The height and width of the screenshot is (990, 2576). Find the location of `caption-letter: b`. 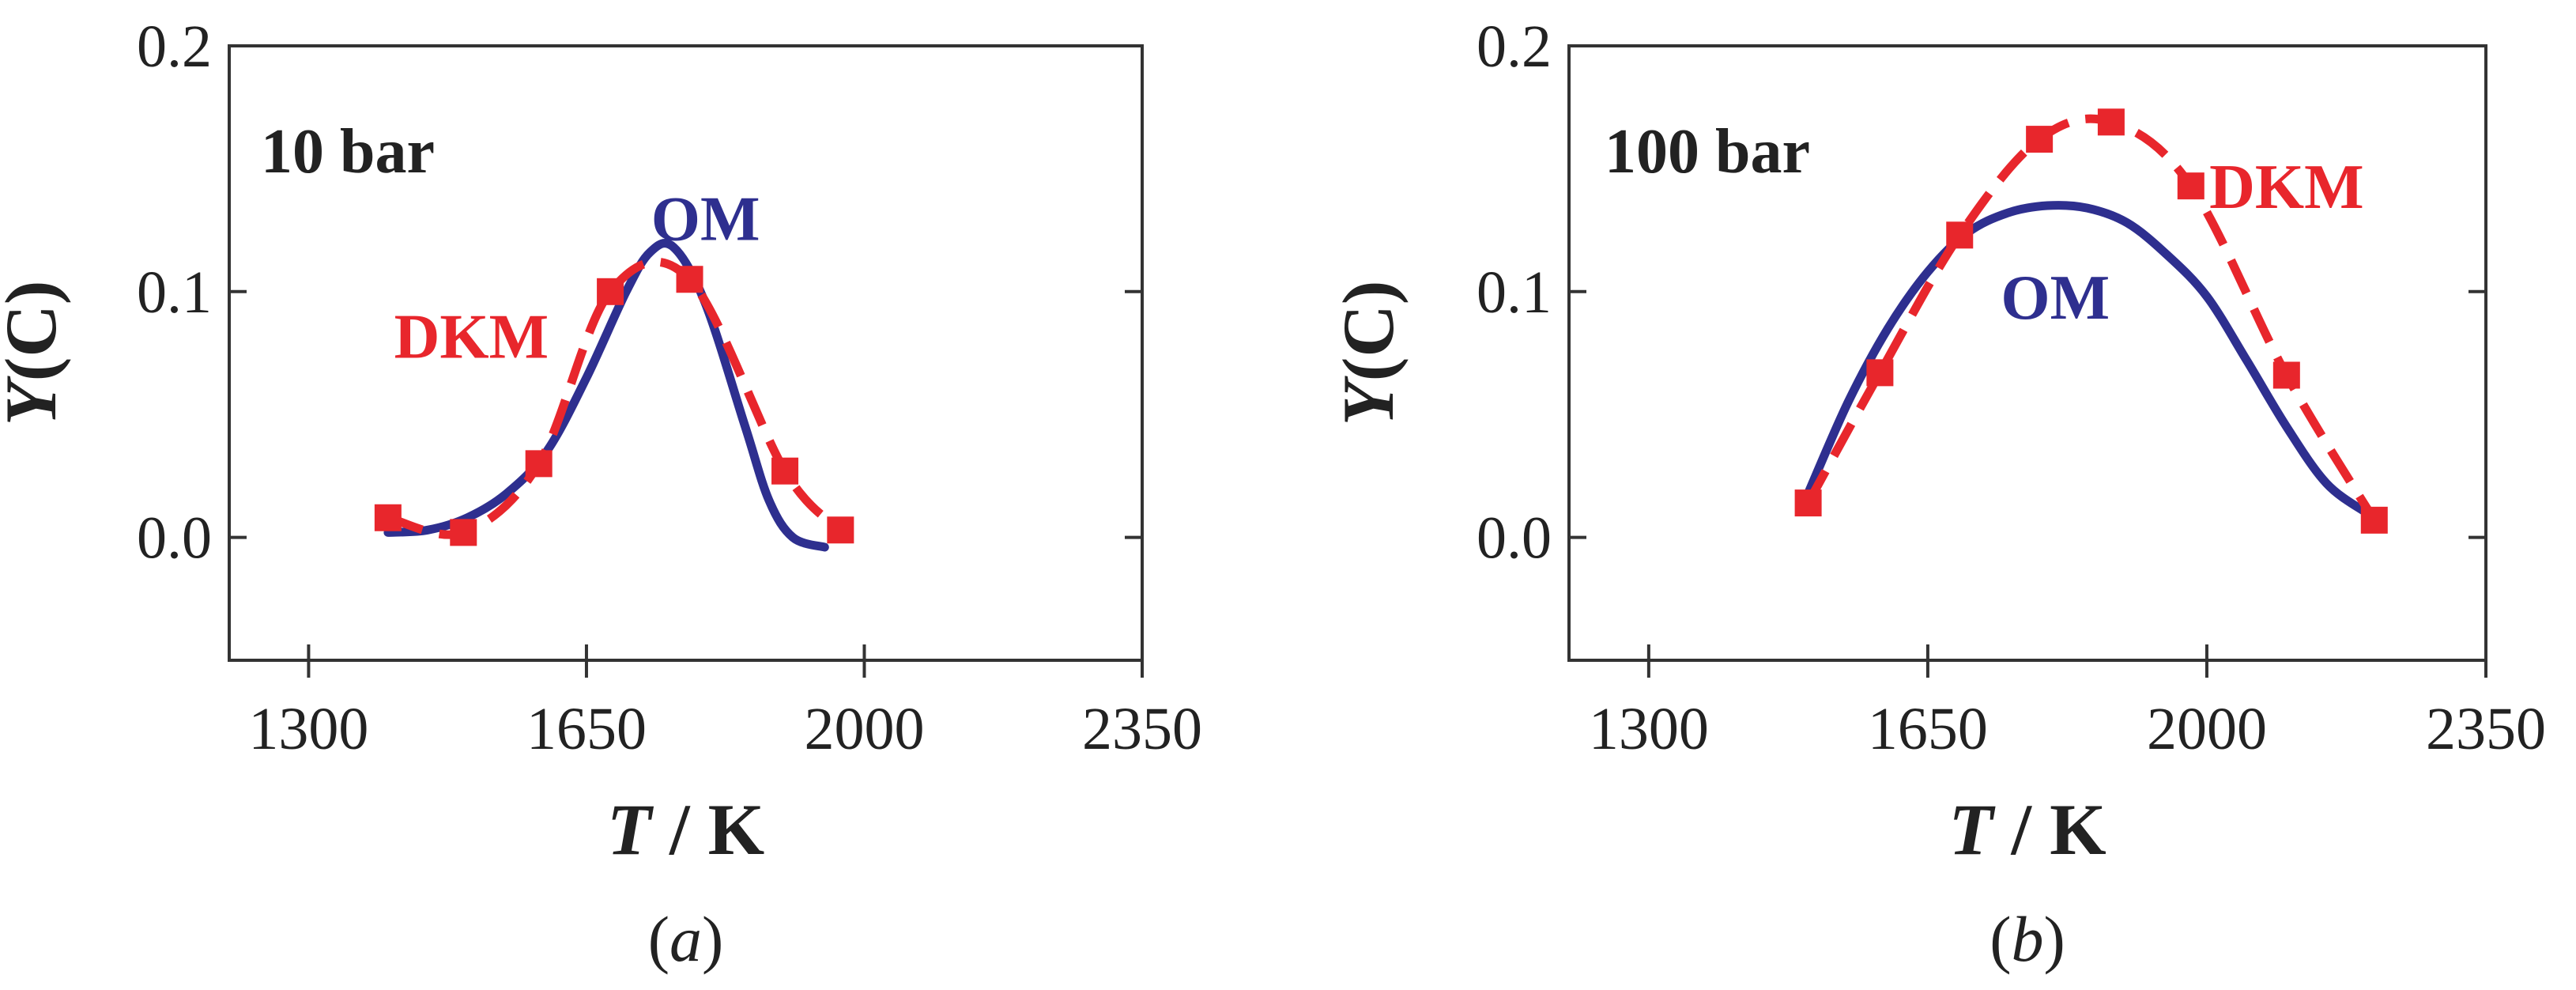

caption-letter: b is located at coordinates (2028, 939).